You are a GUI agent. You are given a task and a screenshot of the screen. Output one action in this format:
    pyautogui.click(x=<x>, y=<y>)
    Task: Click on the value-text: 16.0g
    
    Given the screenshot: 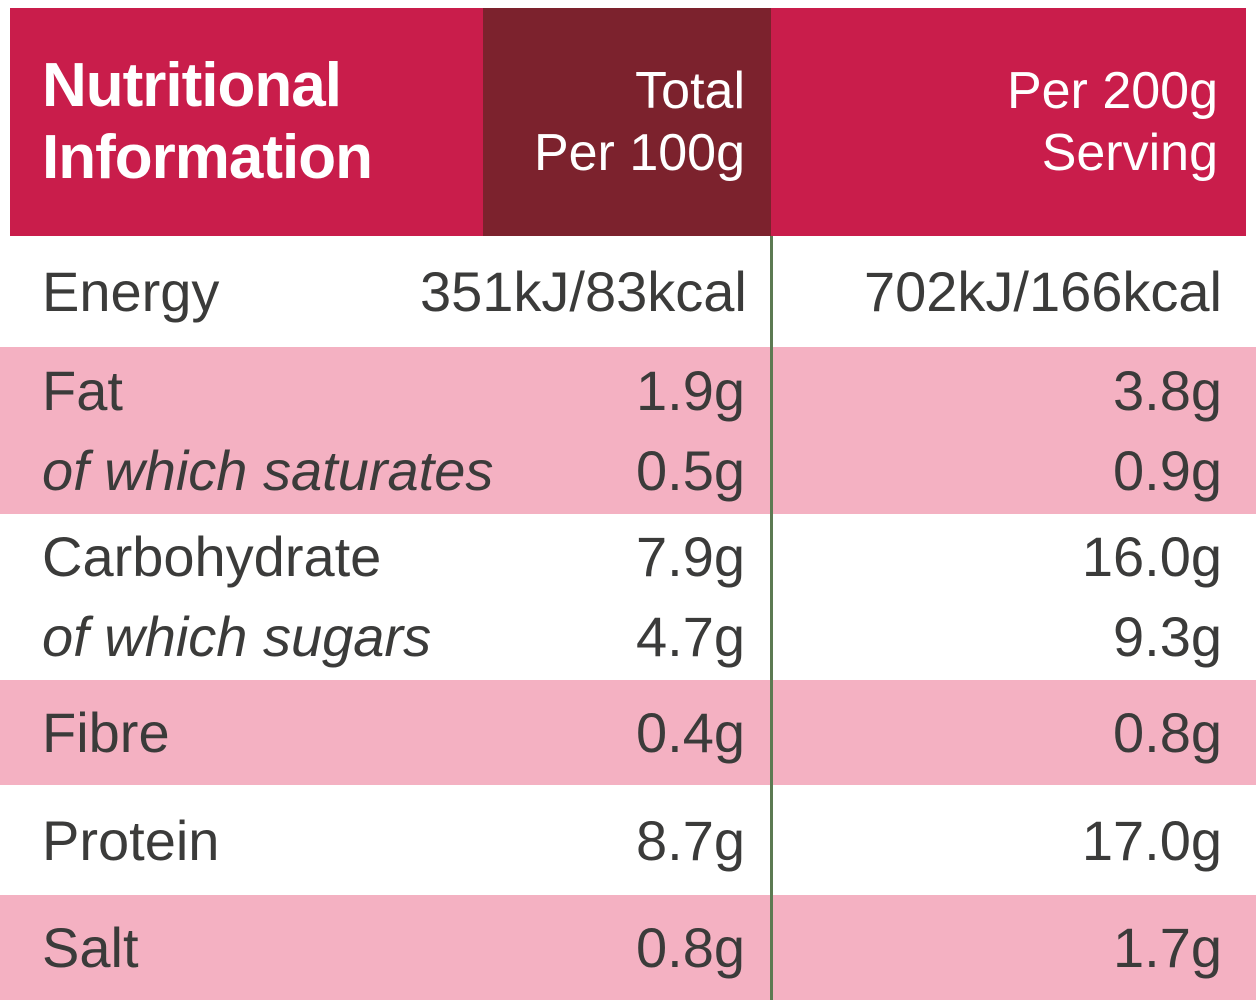 What is the action you would take?
    pyautogui.click(x=1151, y=556)
    